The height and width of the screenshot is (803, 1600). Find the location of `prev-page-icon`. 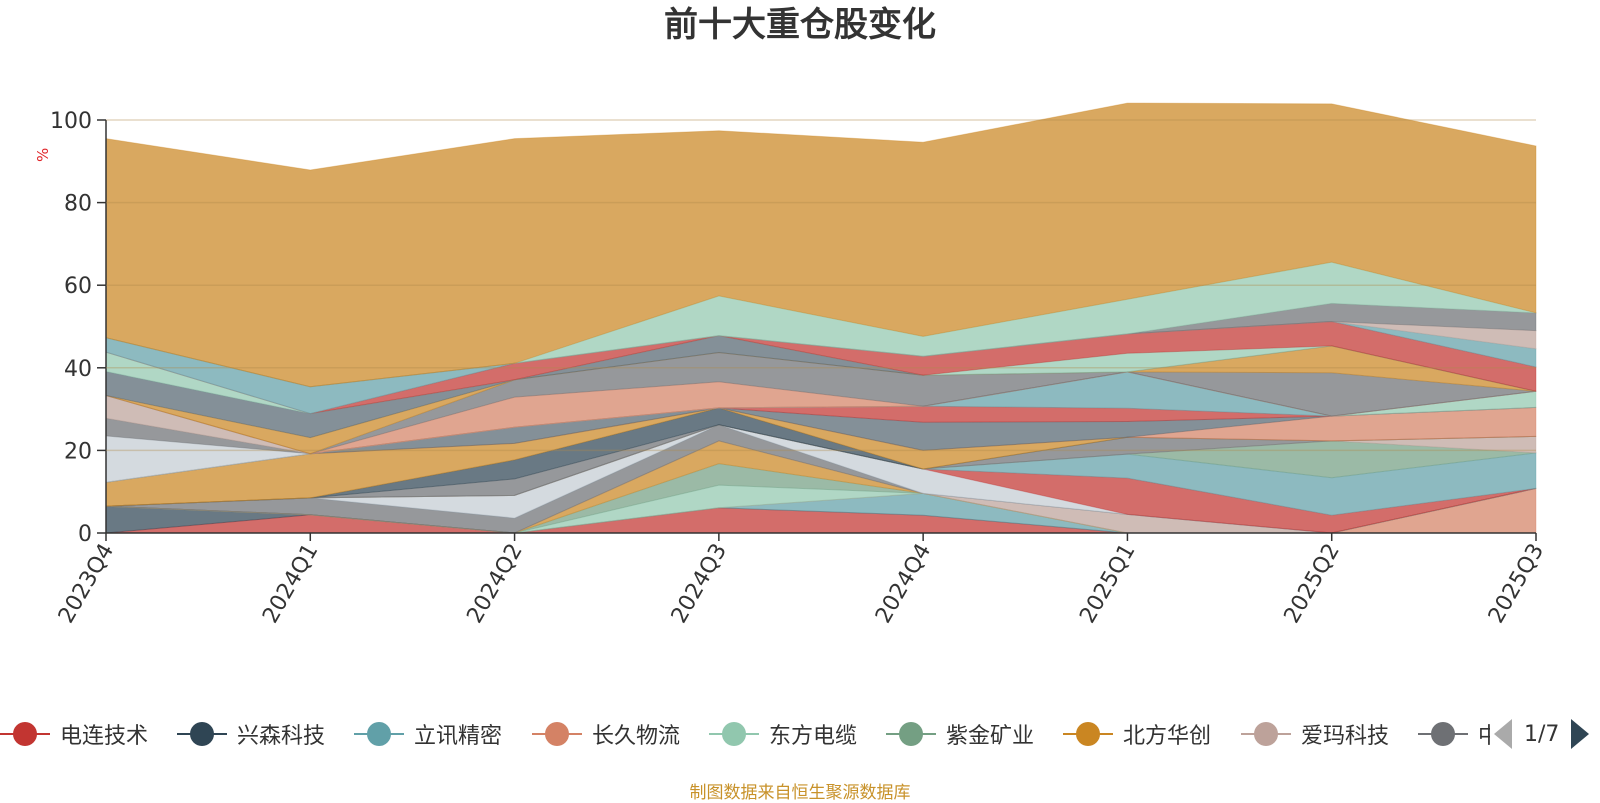

prev-page-icon is located at coordinates (1503, 734).